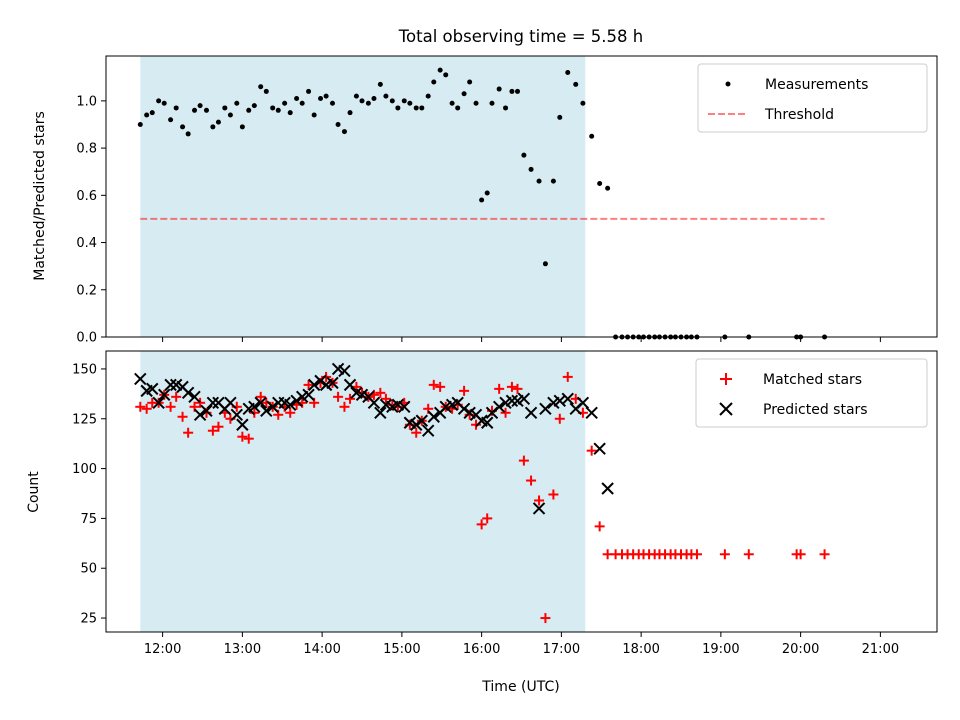  What do you see at coordinates (89, 494) in the screenshot?
I see `bottom-y-axis-ticks: 25 50 75 100 125 150` at bounding box center [89, 494].